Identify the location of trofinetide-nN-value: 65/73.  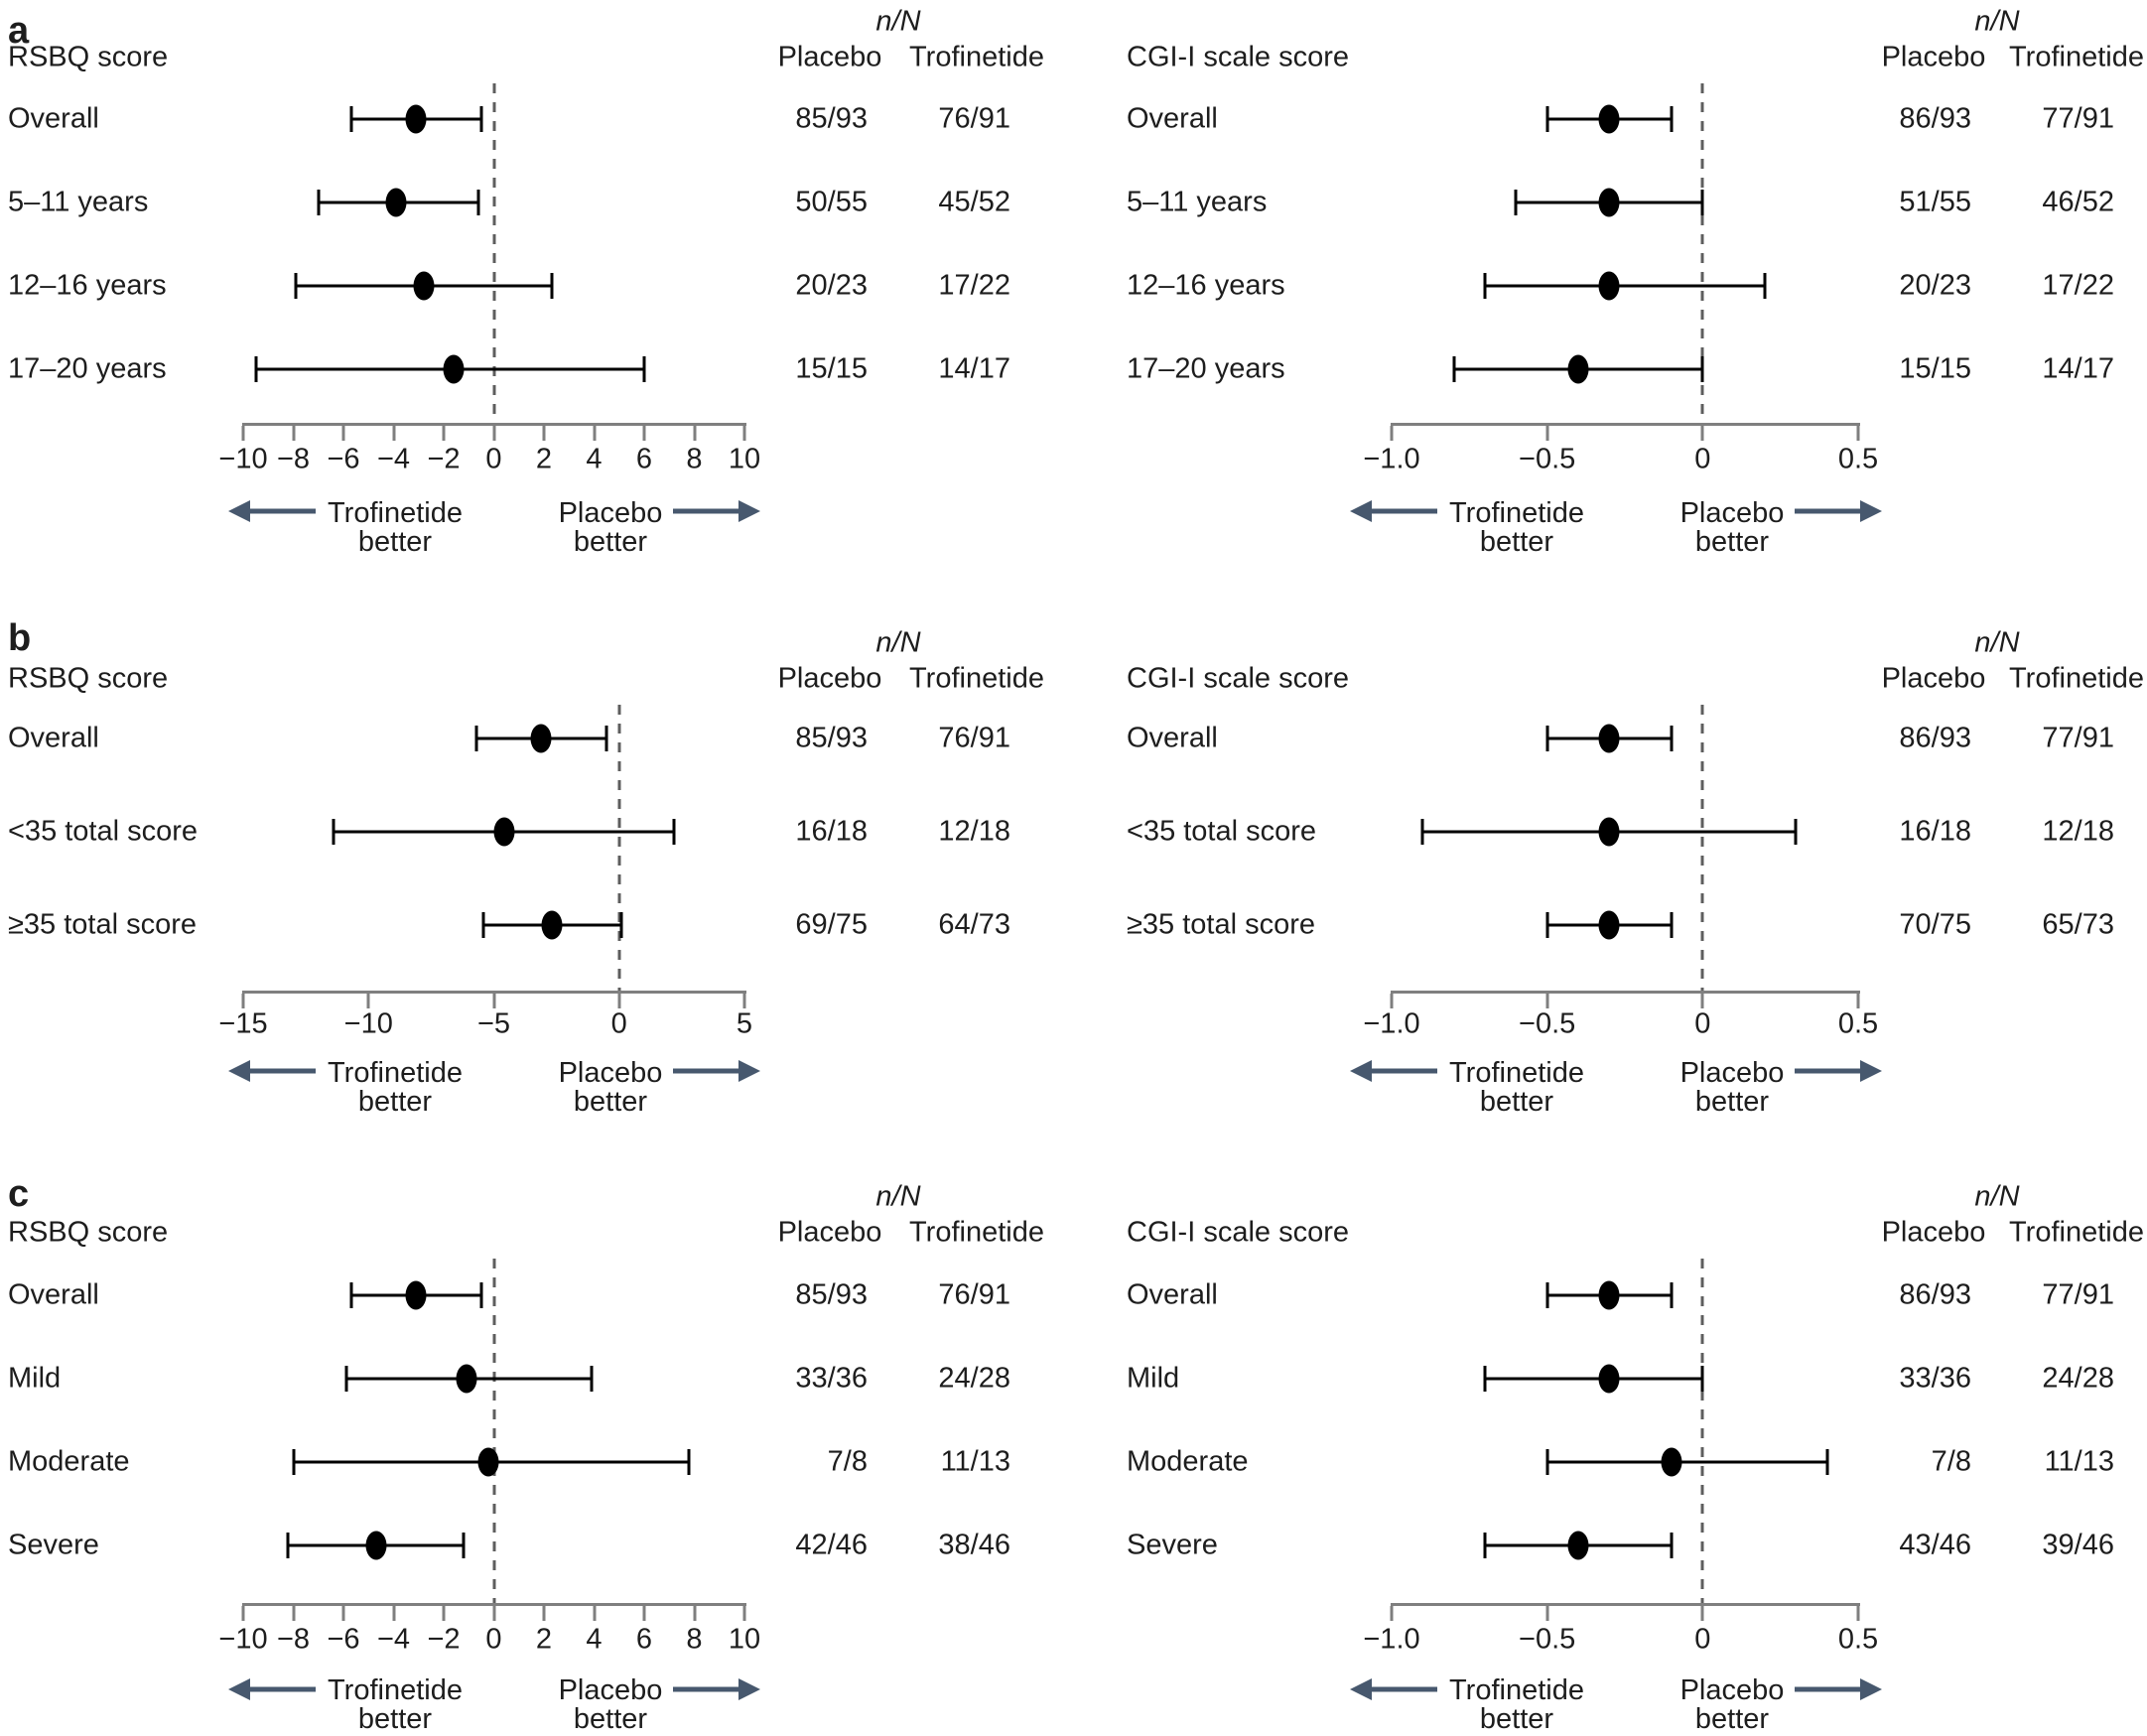
(2078, 924).